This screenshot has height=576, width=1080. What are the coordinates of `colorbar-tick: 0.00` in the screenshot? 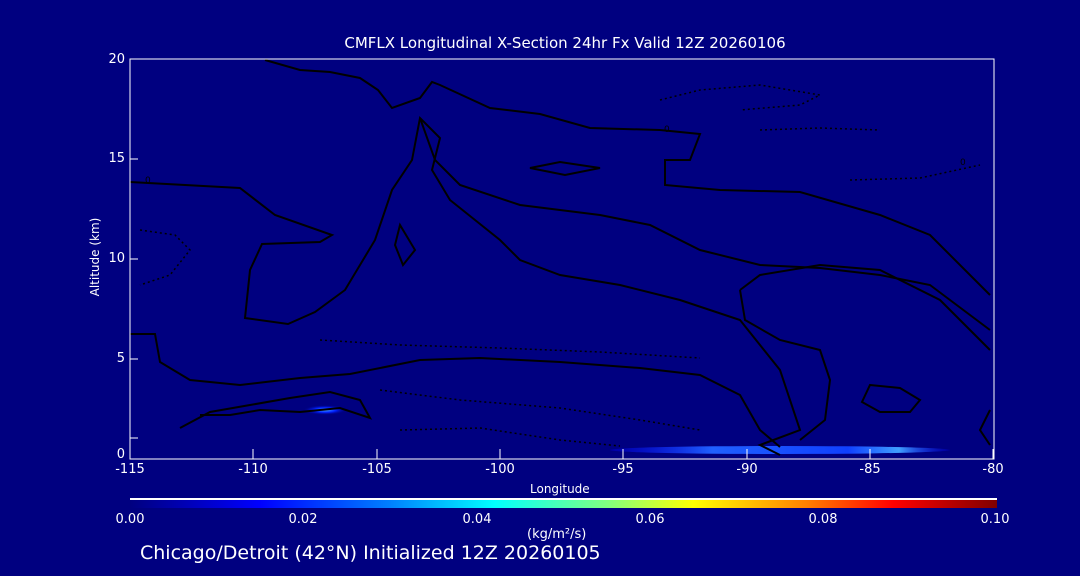 It's located at (130, 519).